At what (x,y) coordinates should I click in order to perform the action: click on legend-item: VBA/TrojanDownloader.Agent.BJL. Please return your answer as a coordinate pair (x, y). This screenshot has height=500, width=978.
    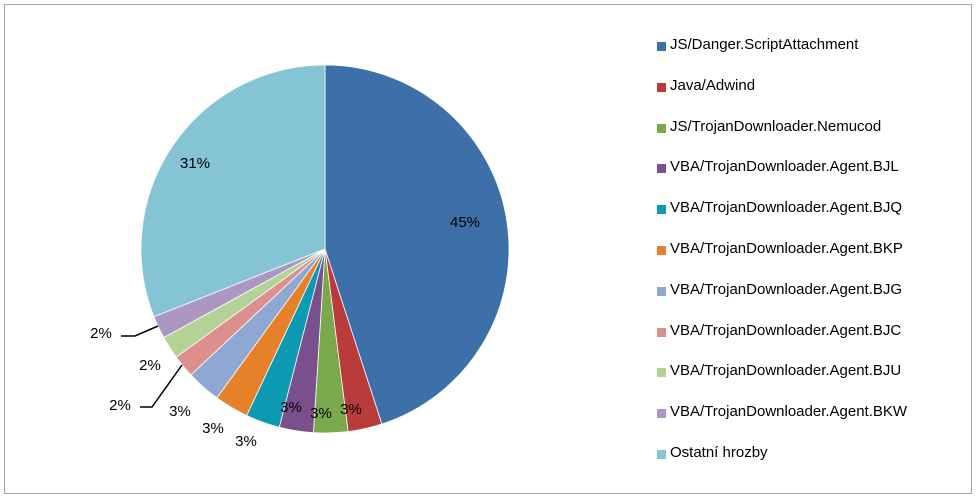
    Looking at the image, I should click on (782, 178).